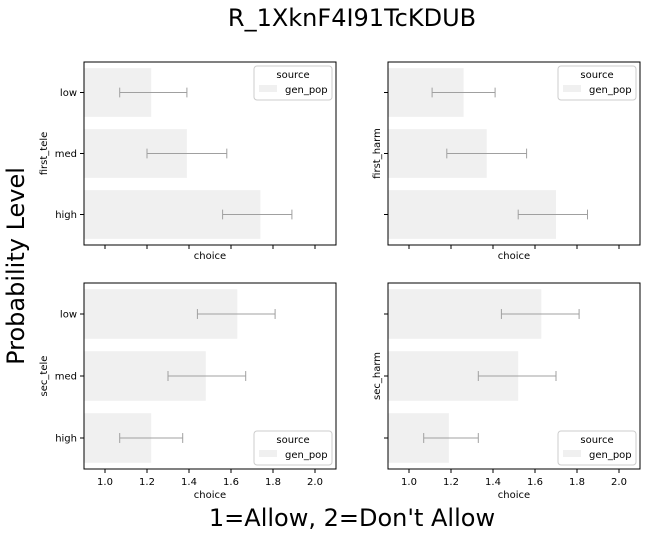 The height and width of the screenshot is (538, 647). Describe the element at coordinates (44, 154) in the screenshot. I see `y-axis-label: first_tele` at that location.